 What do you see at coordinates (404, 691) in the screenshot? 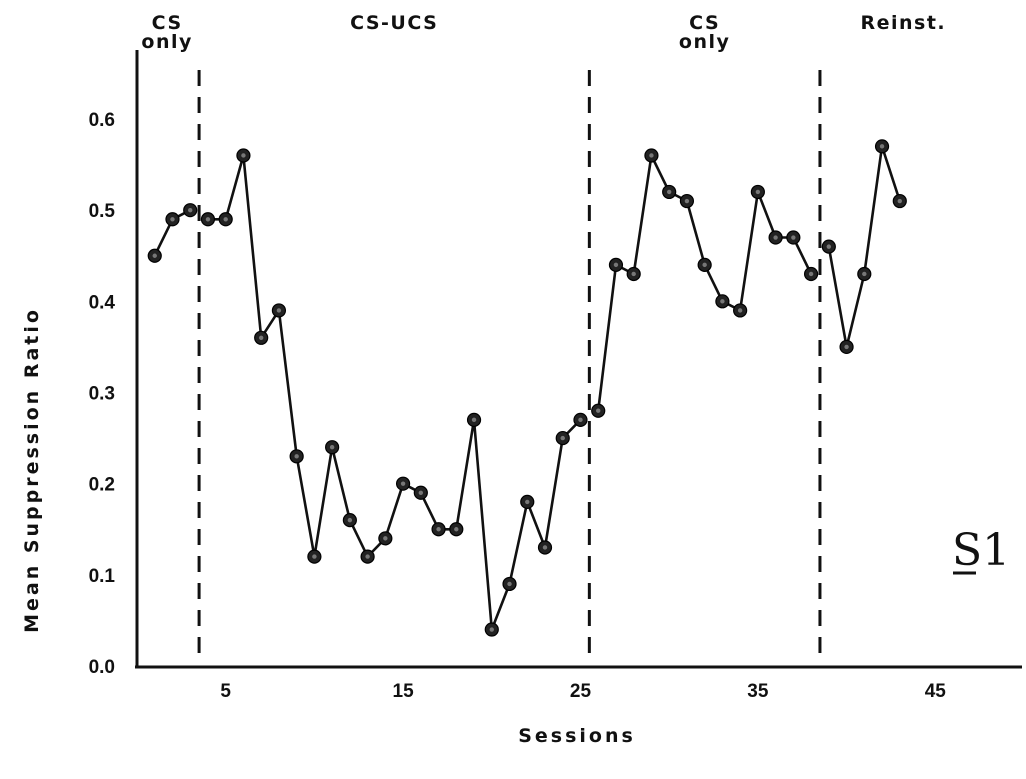
I see `x-tick-label: 15` at bounding box center [404, 691].